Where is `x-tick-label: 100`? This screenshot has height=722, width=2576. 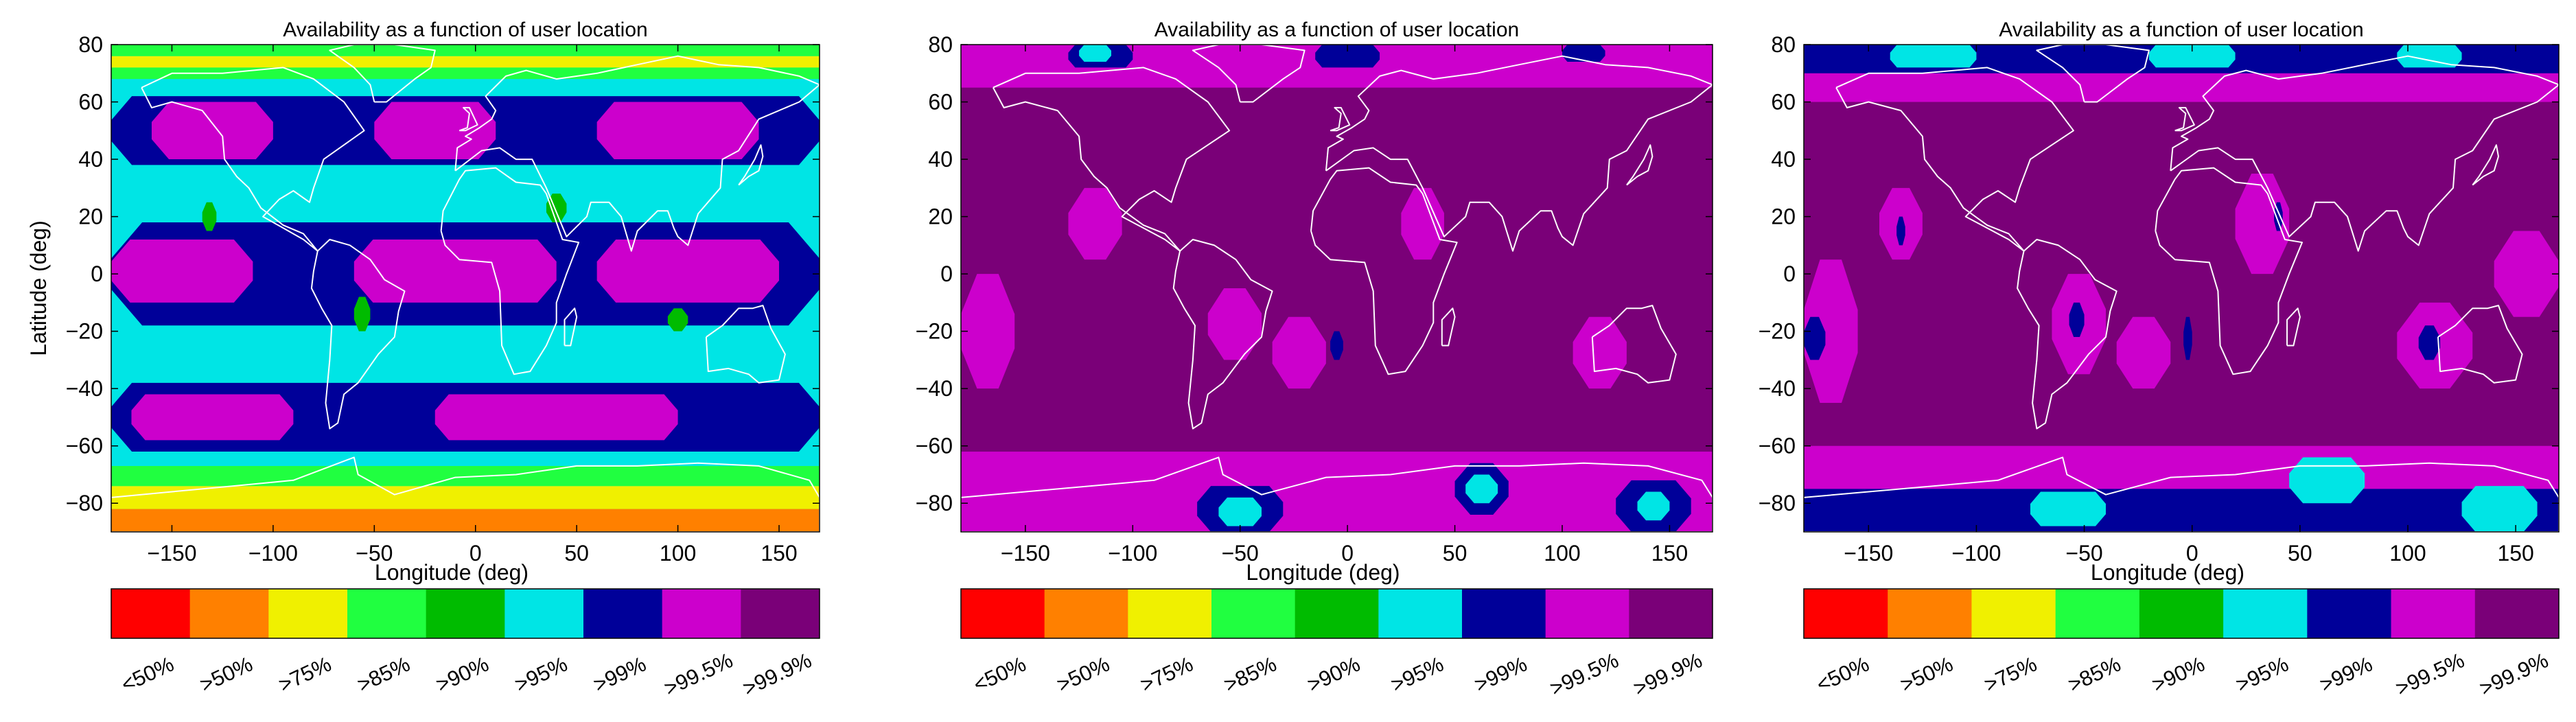
x-tick-label: 100 is located at coordinates (2407, 553).